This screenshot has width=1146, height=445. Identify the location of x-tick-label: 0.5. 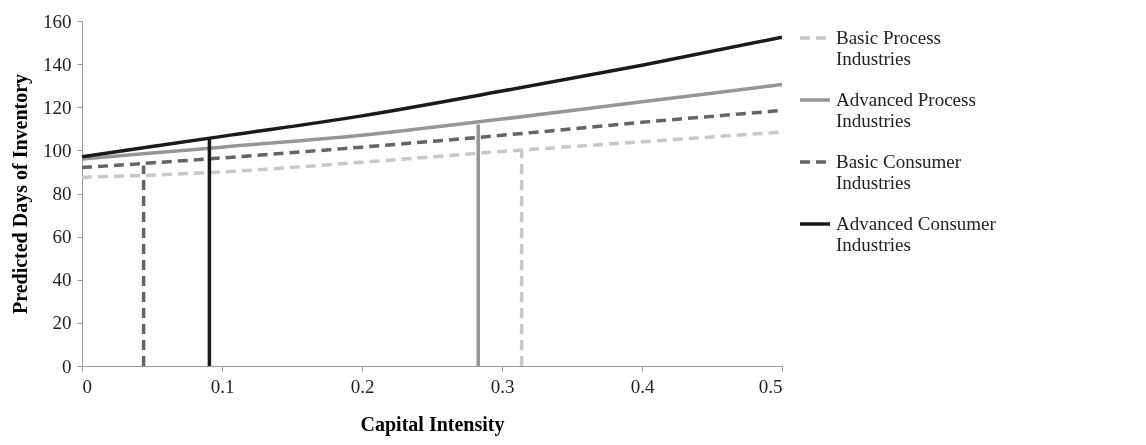
(770, 386).